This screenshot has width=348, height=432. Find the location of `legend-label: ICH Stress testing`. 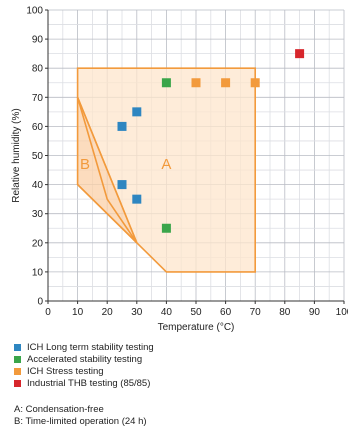

legend-label: ICH Stress testing is located at coordinates (65, 371).